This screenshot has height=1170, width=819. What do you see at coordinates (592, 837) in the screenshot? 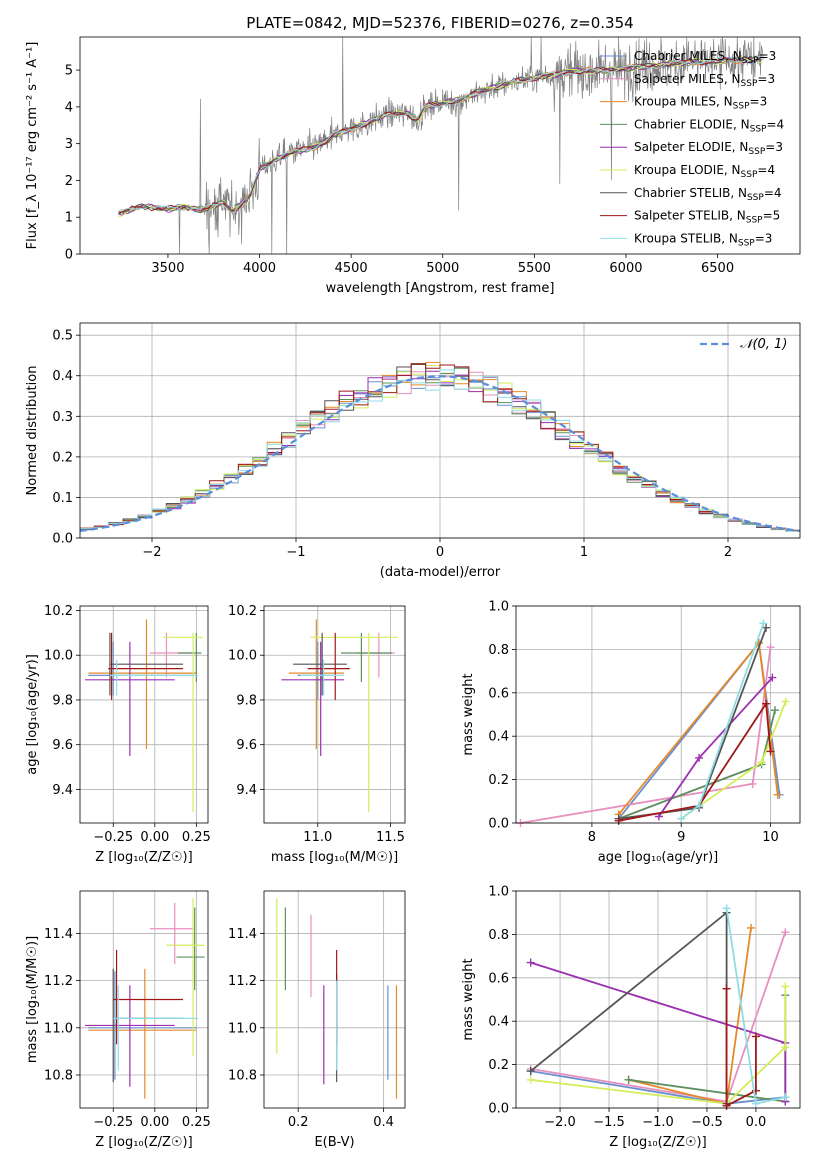
I see `x-tick-label: 8` at bounding box center [592, 837].